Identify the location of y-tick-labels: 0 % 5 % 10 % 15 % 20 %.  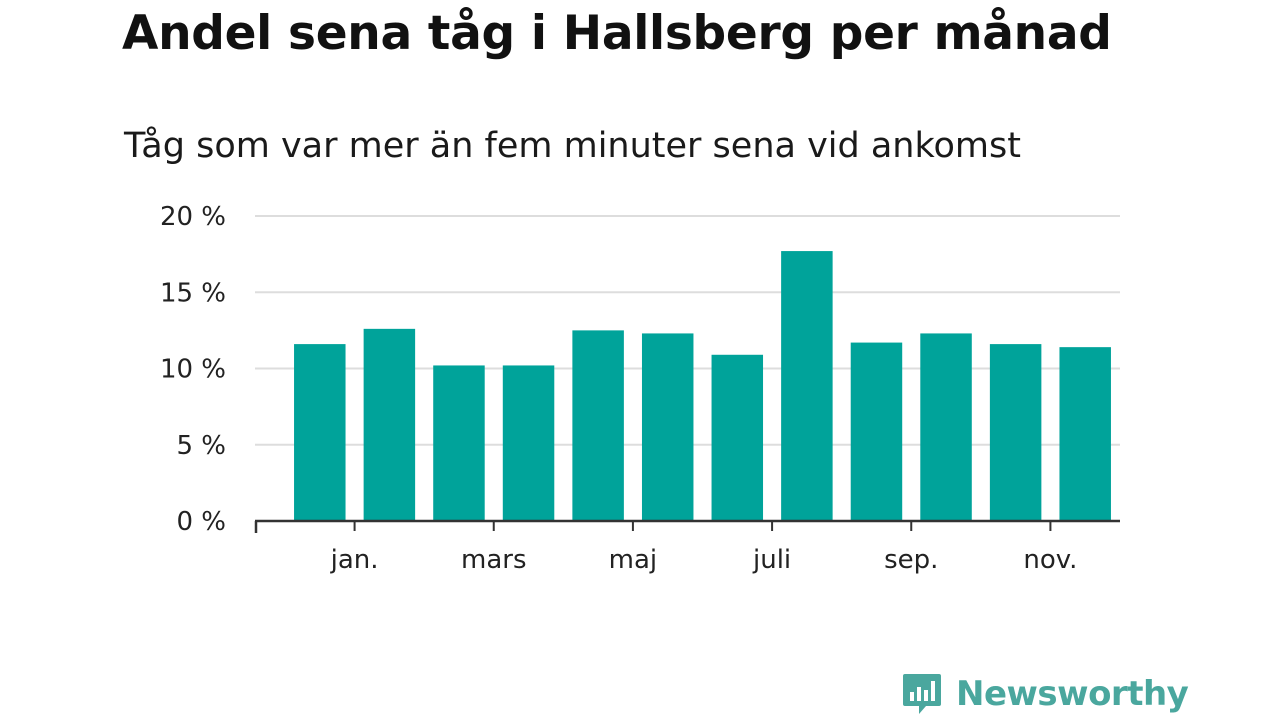
(193, 369).